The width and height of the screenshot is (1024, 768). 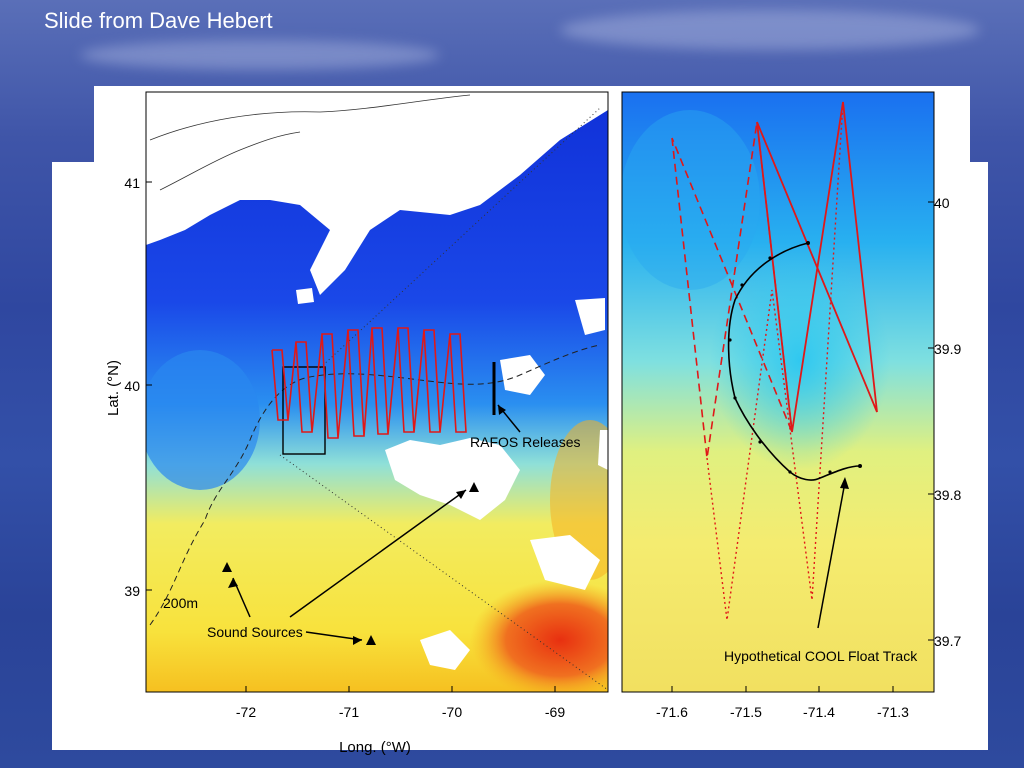 I want to click on land-mass, so click(x=377, y=193).